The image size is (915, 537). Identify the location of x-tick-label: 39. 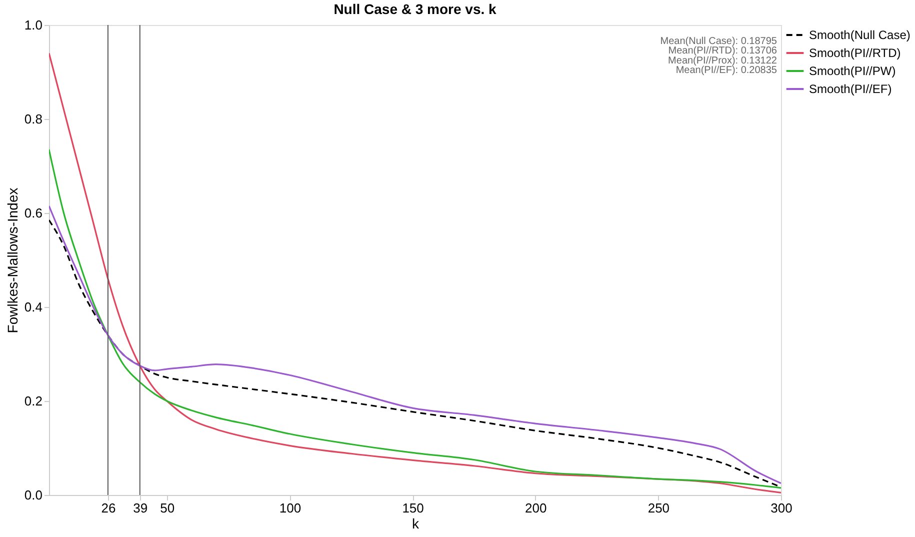
(140, 508).